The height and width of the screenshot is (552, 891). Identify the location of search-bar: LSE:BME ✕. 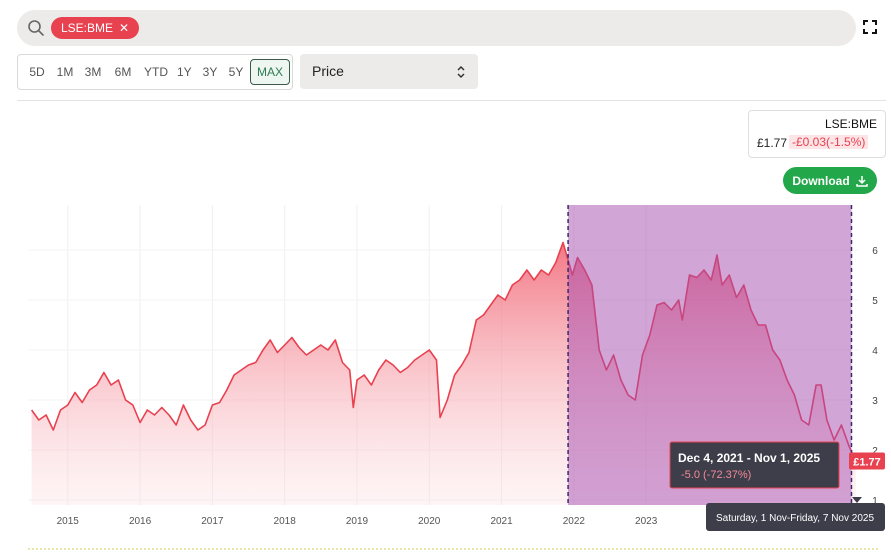
(436, 28).